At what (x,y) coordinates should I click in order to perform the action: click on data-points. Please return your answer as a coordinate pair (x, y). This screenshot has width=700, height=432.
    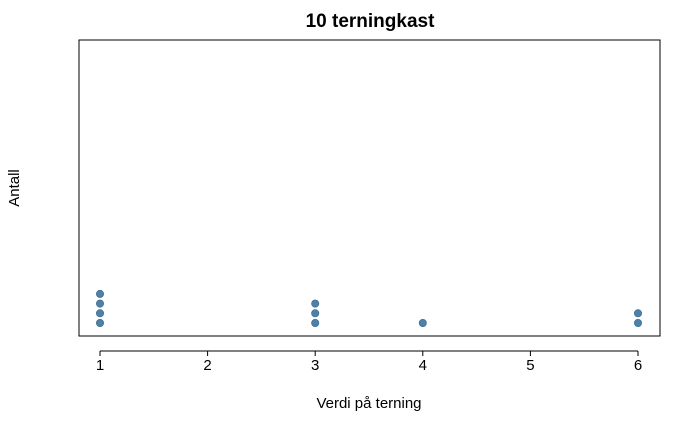
    Looking at the image, I should click on (369, 308).